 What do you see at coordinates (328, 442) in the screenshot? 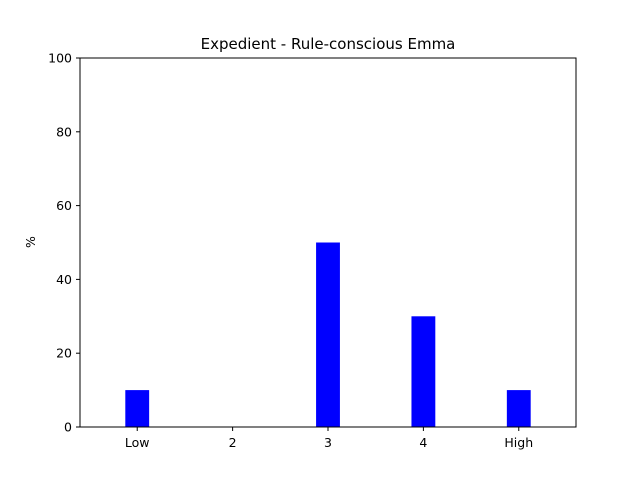
I see `x-tick-label: 3` at bounding box center [328, 442].